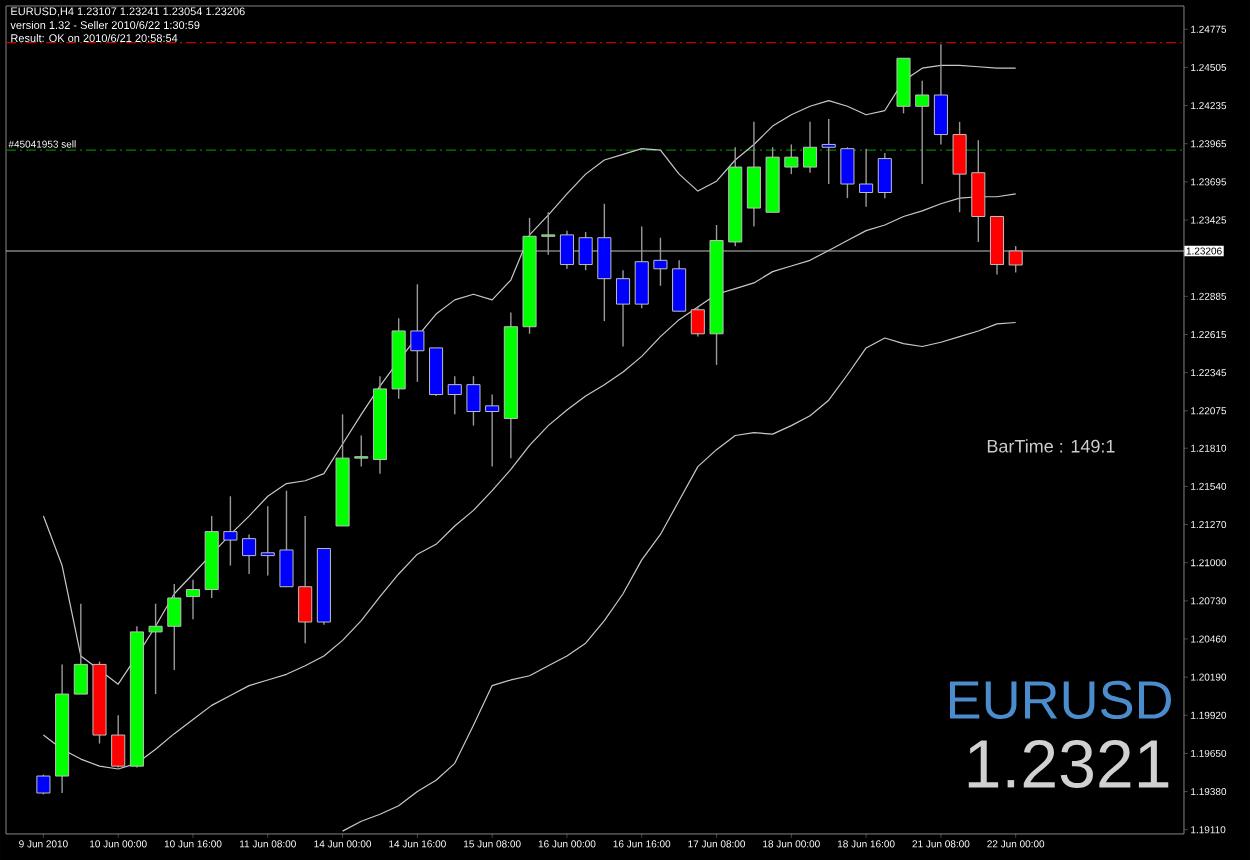 The width and height of the screenshot is (1250, 860). Describe the element at coordinates (1051, 446) in the screenshot. I see `annotation: BarTime : 149:1` at that location.